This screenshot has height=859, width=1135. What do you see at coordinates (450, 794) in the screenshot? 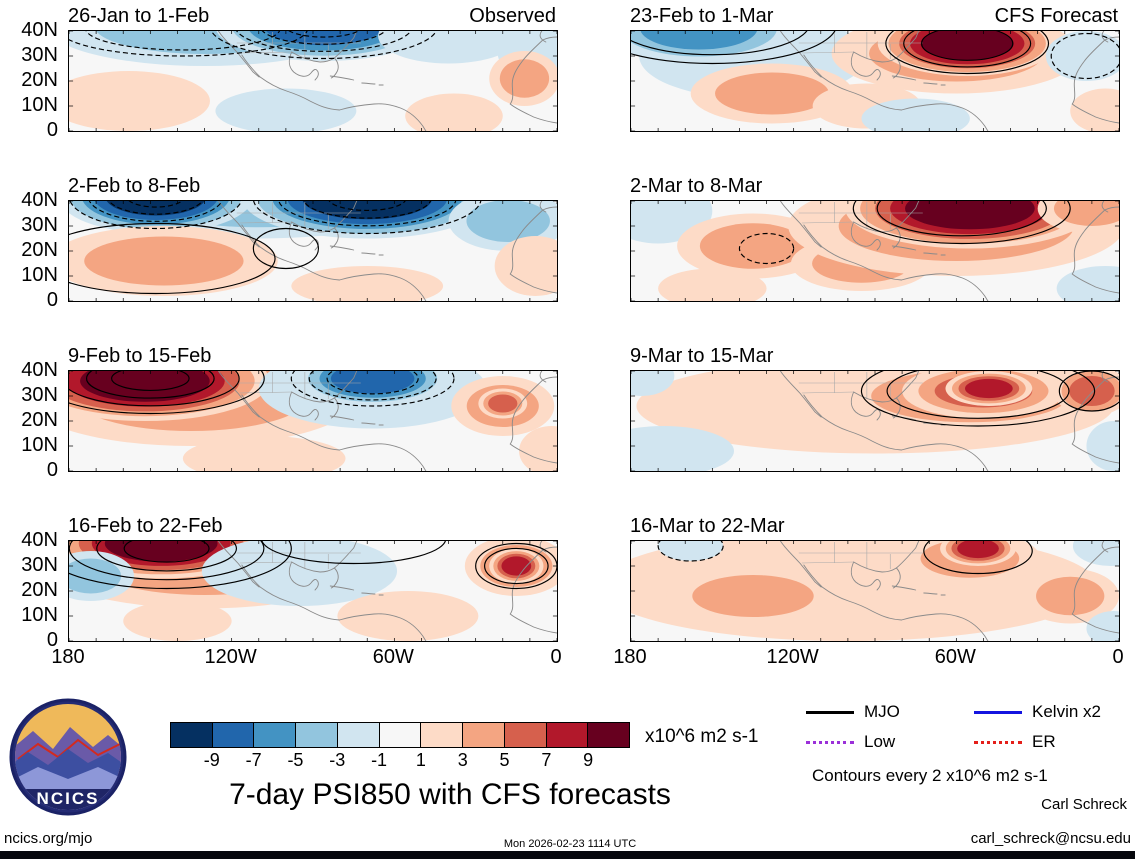
I see `figure-title: 7-day PSI850 with CFS forecasts` at bounding box center [450, 794].